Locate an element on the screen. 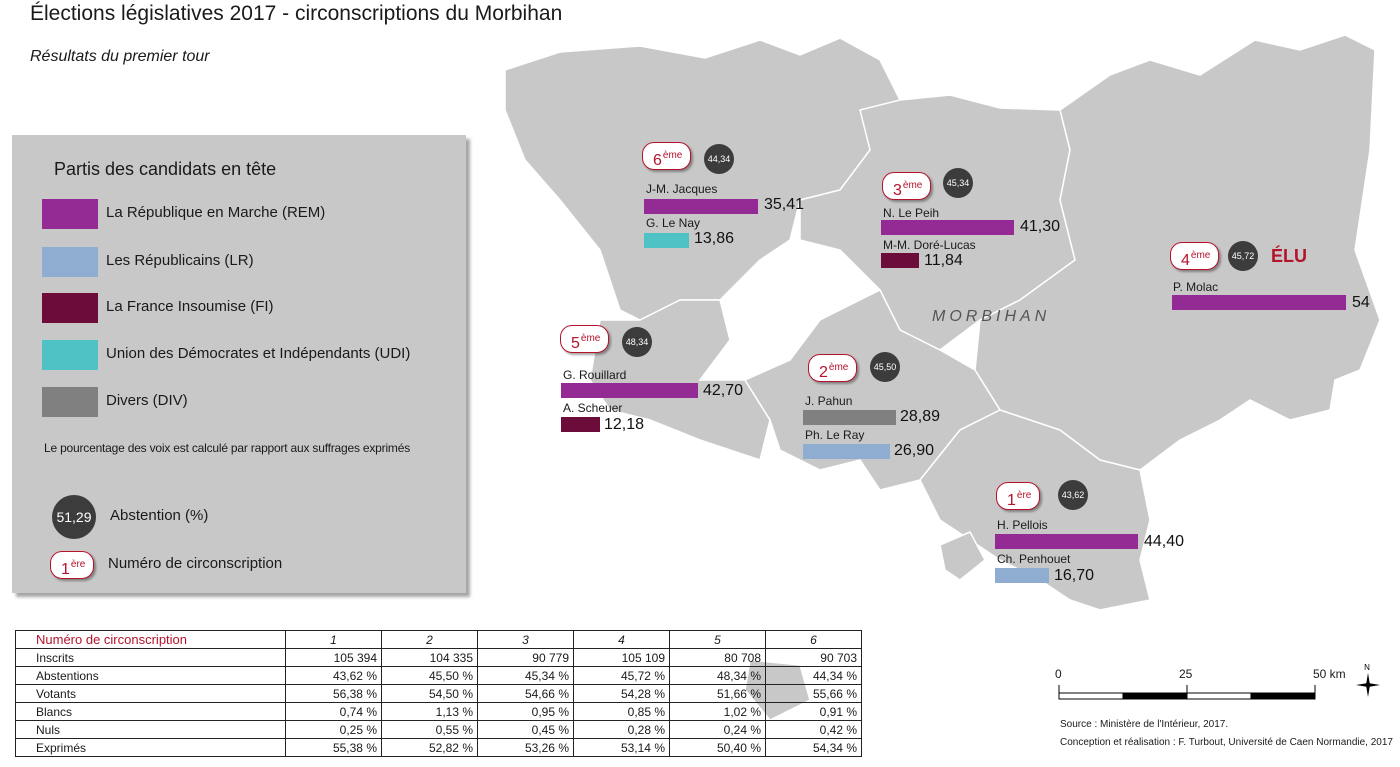 The width and height of the screenshot is (1400, 767). legend-label: La France Insoumise (FI) is located at coordinates (190, 306).